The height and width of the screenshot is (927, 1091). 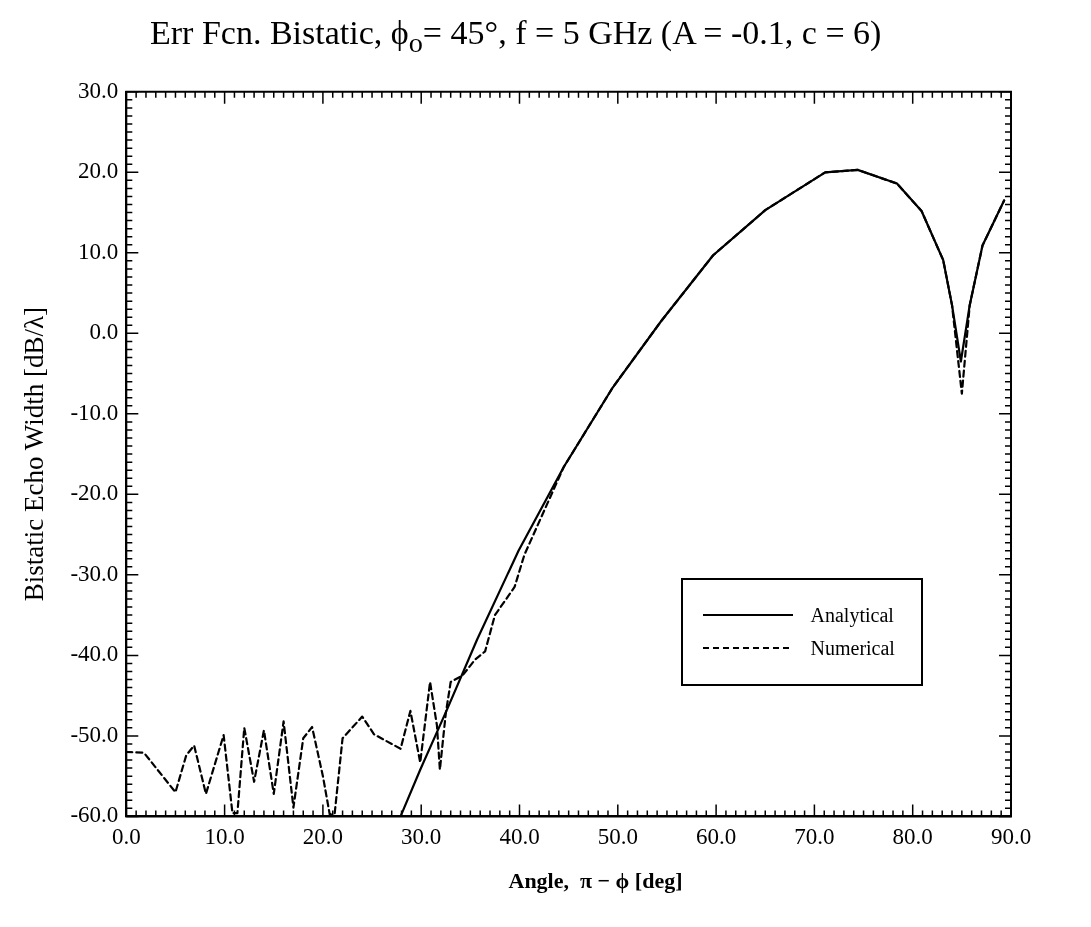 What do you see at coordinates (516, 36) in the screenshot?
I see `chart-title: Err Fcn. Bistatic, ϕ$_{o}$= 45°, f = 5 GHz (A = -0.1, c = 6)` at bounding box center [516, 36].